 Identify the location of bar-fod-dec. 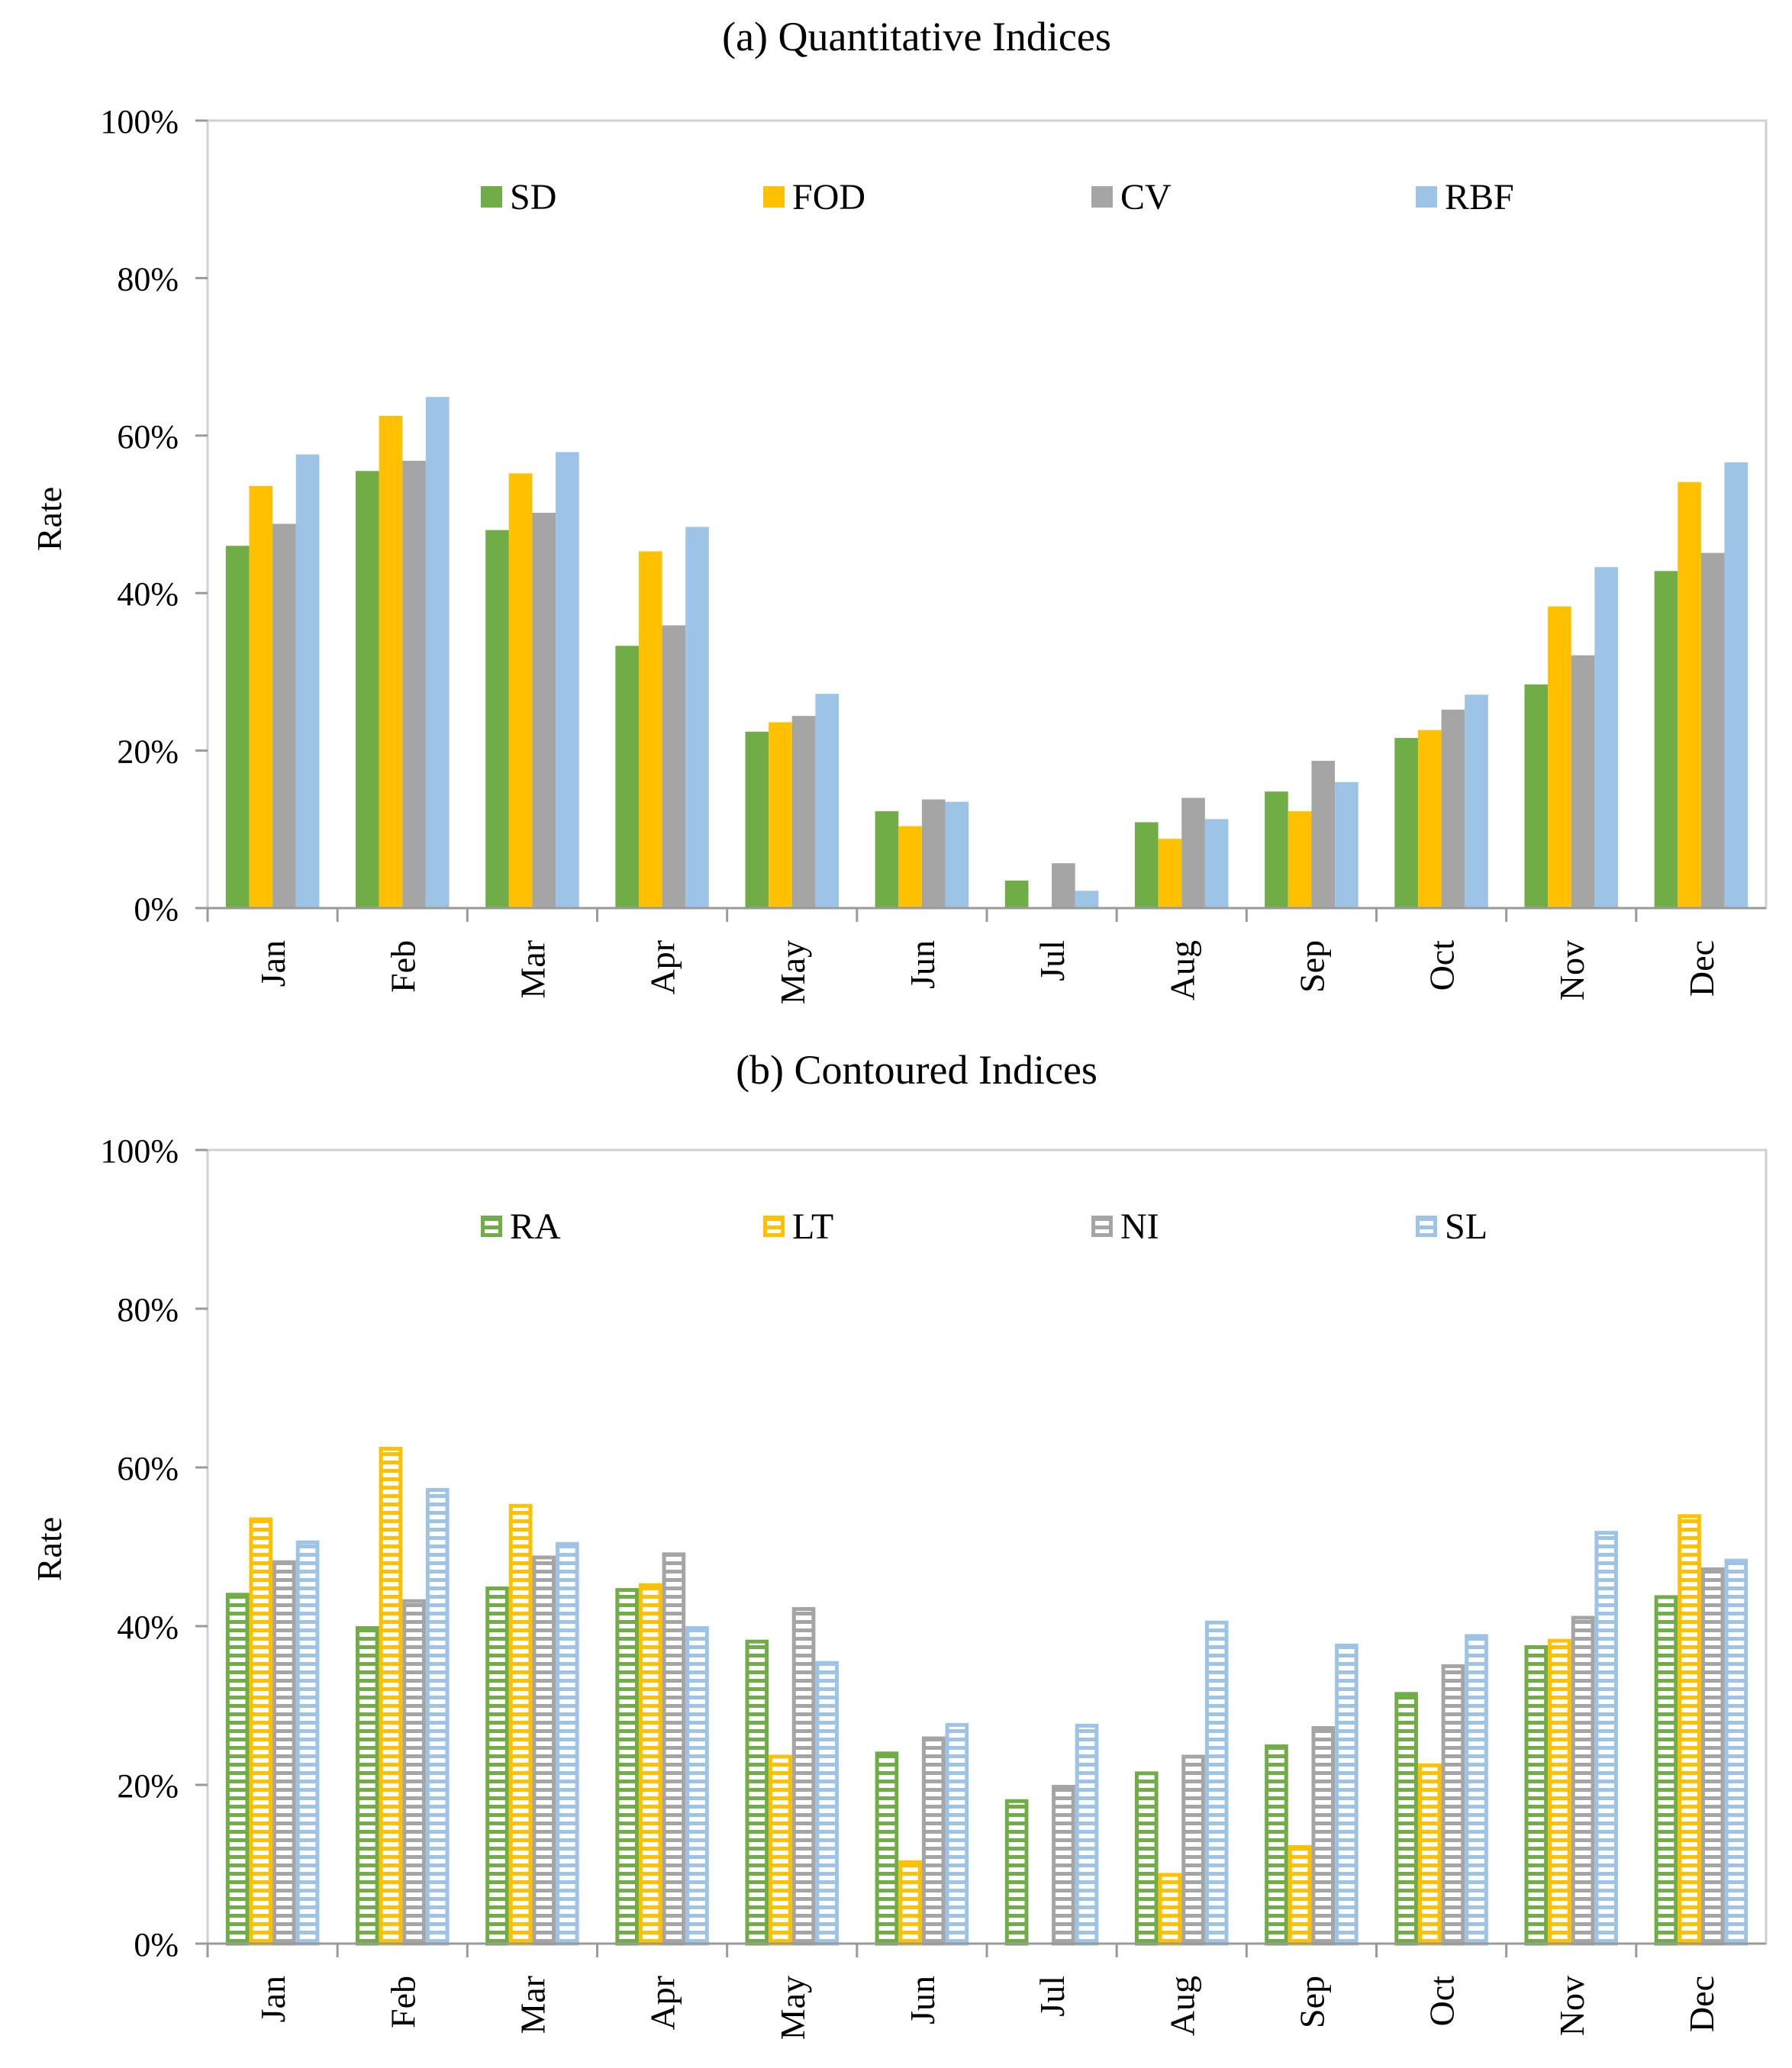
(1690, 695).